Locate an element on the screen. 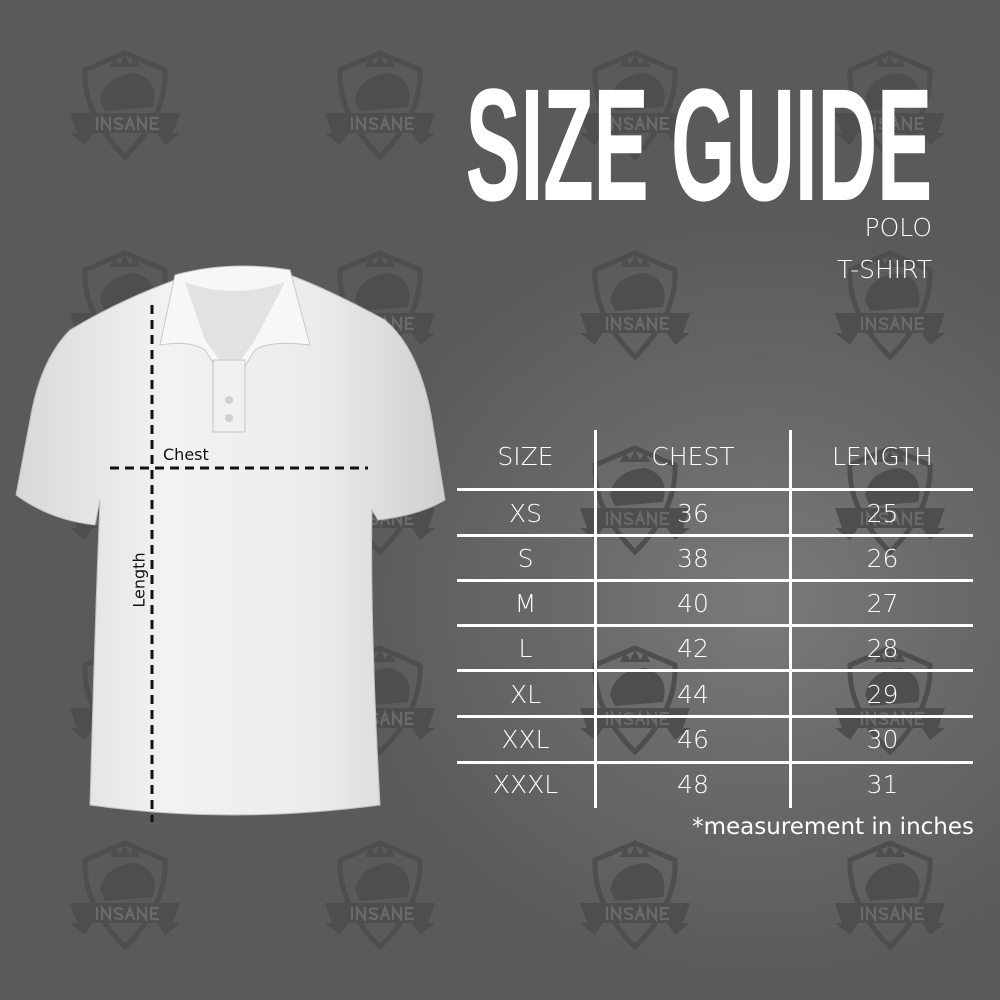  cell-chest: 40 is located at coordinates (693, 603).